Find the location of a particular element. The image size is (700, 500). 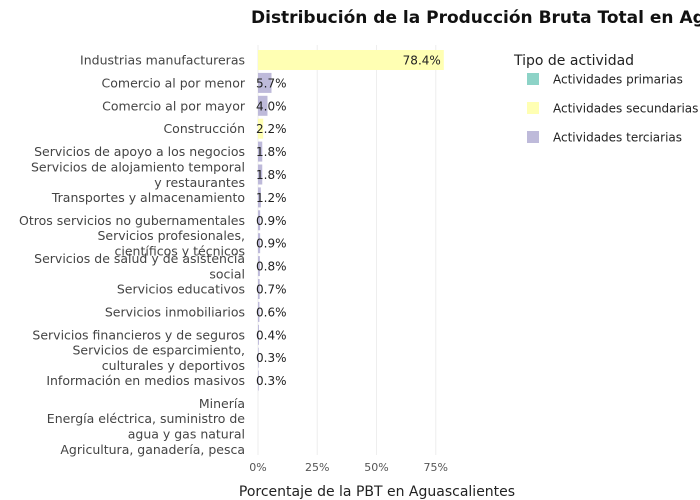

data-label-9: 0.8% is located at coordinates (271, 267).